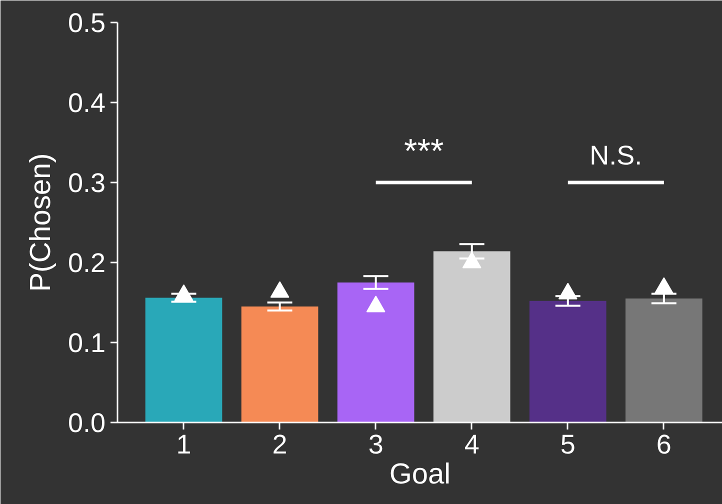 This screenshot has height=504, width=722. What do you see at coordinates (87, 343) in the screenshot?
I see `y-tick-label: 0.1` at bounding box center [87, 343].